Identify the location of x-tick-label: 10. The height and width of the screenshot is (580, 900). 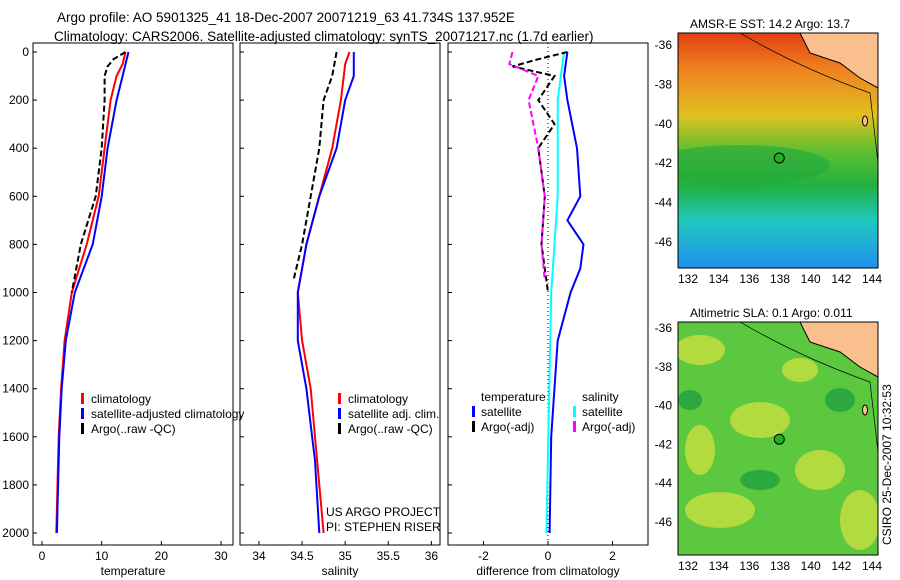
(102, 556).